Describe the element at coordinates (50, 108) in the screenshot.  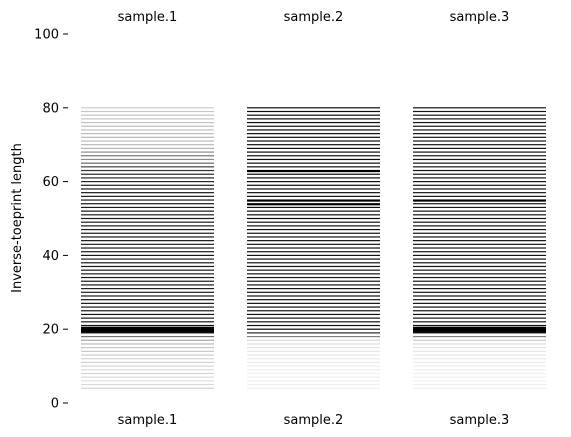
I see `y-tick-label: 80` at that location.